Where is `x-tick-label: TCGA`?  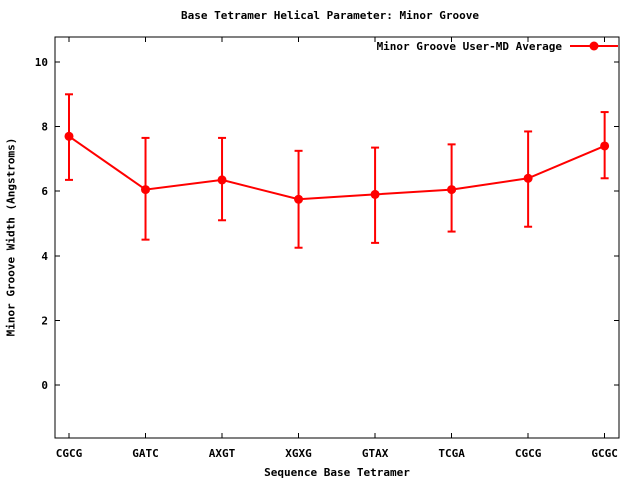
x-tick-label: TCGA is located at coordinates (451, 453).